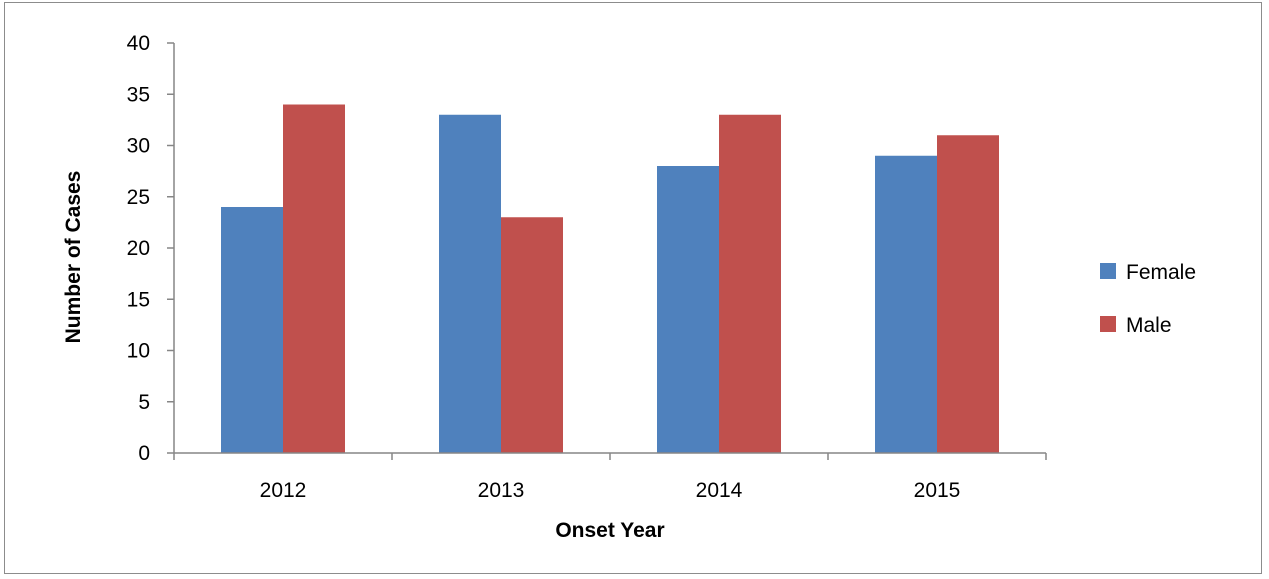 The height and width of the screenshot is (579, 1269). What do you see at coordinates (719, 490) in the screenshot?
I see `x-tick-label: 2014` at bounding box center [719, 490].